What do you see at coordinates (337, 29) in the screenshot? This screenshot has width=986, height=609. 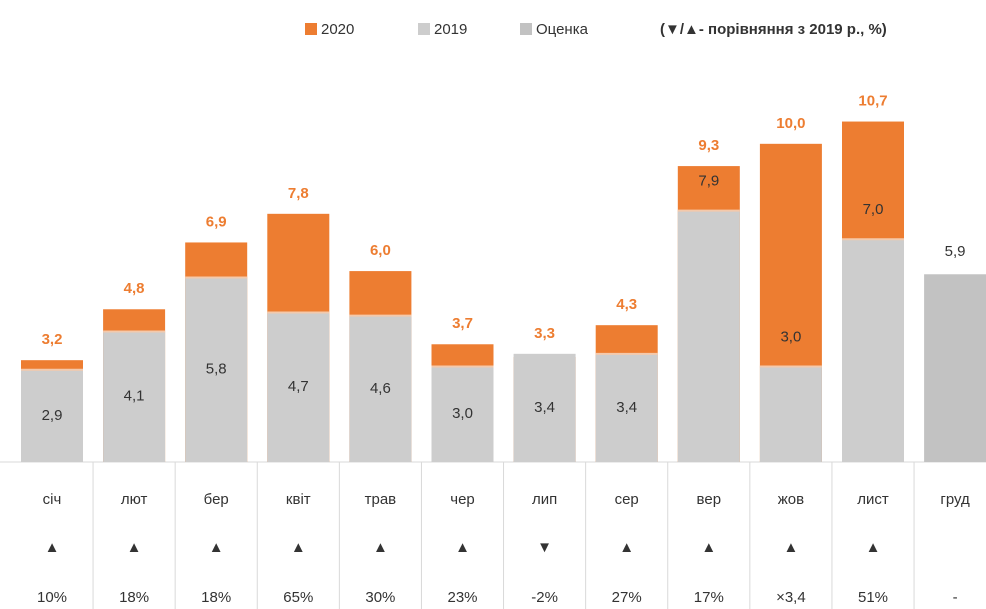 I see `legend-label: 2020` at bounding box center [337, 29].